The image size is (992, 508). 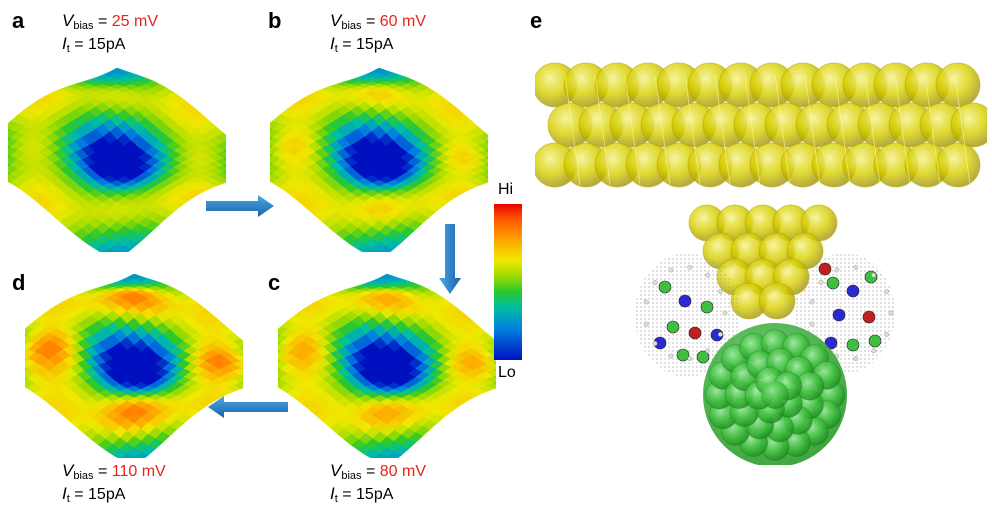 I want to click on conditions-b: Vbias = 60 mV It = 15pA, so click(x=378, y=35).